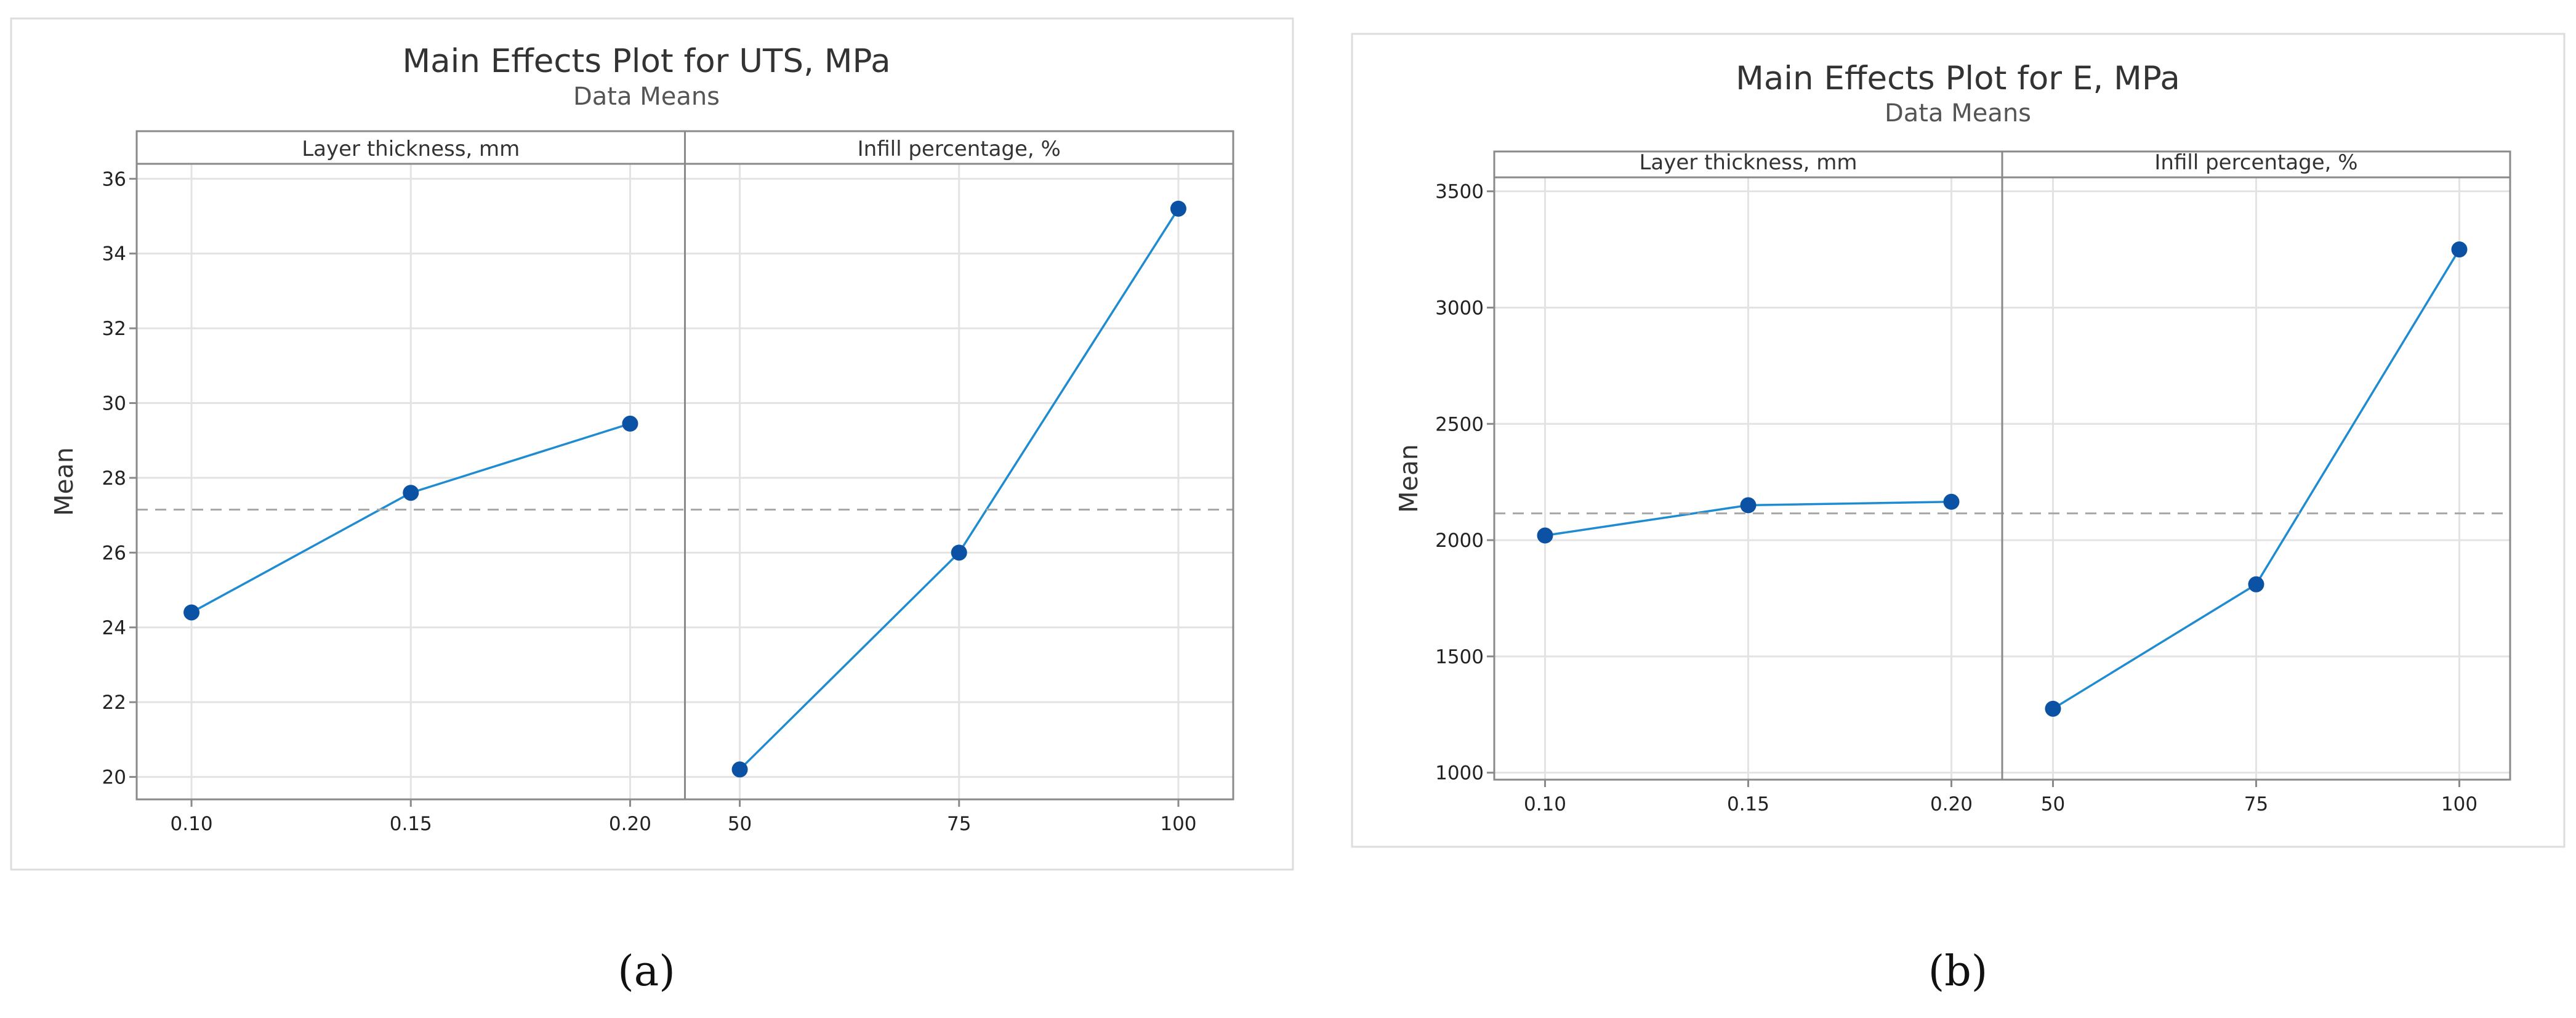  Describe the element at coordinates (1459, 308) in the screenshot. I see `y-tick-label: 3000` at that location.